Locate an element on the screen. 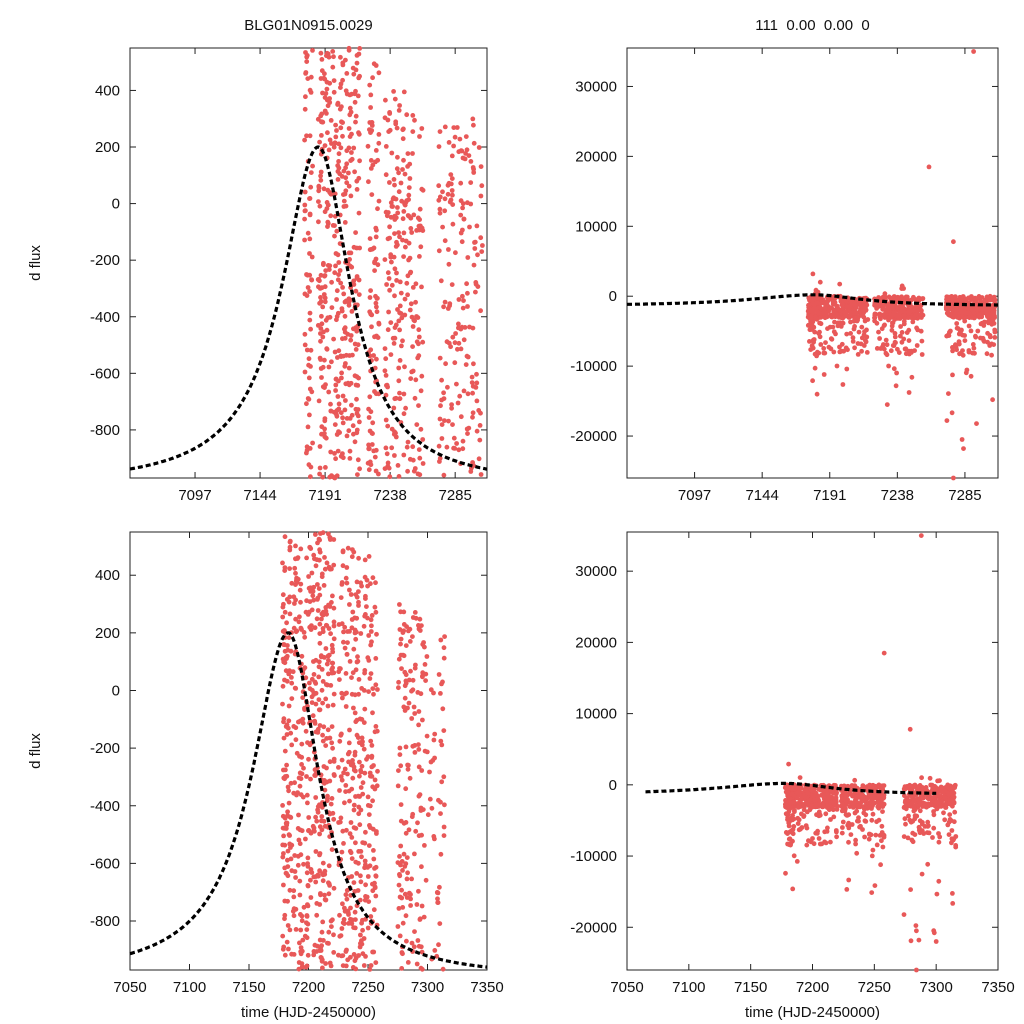 The image size is (1024, 1024). chart-title: 111 0.00 0.00 0 is located at coordinates (812, 25).